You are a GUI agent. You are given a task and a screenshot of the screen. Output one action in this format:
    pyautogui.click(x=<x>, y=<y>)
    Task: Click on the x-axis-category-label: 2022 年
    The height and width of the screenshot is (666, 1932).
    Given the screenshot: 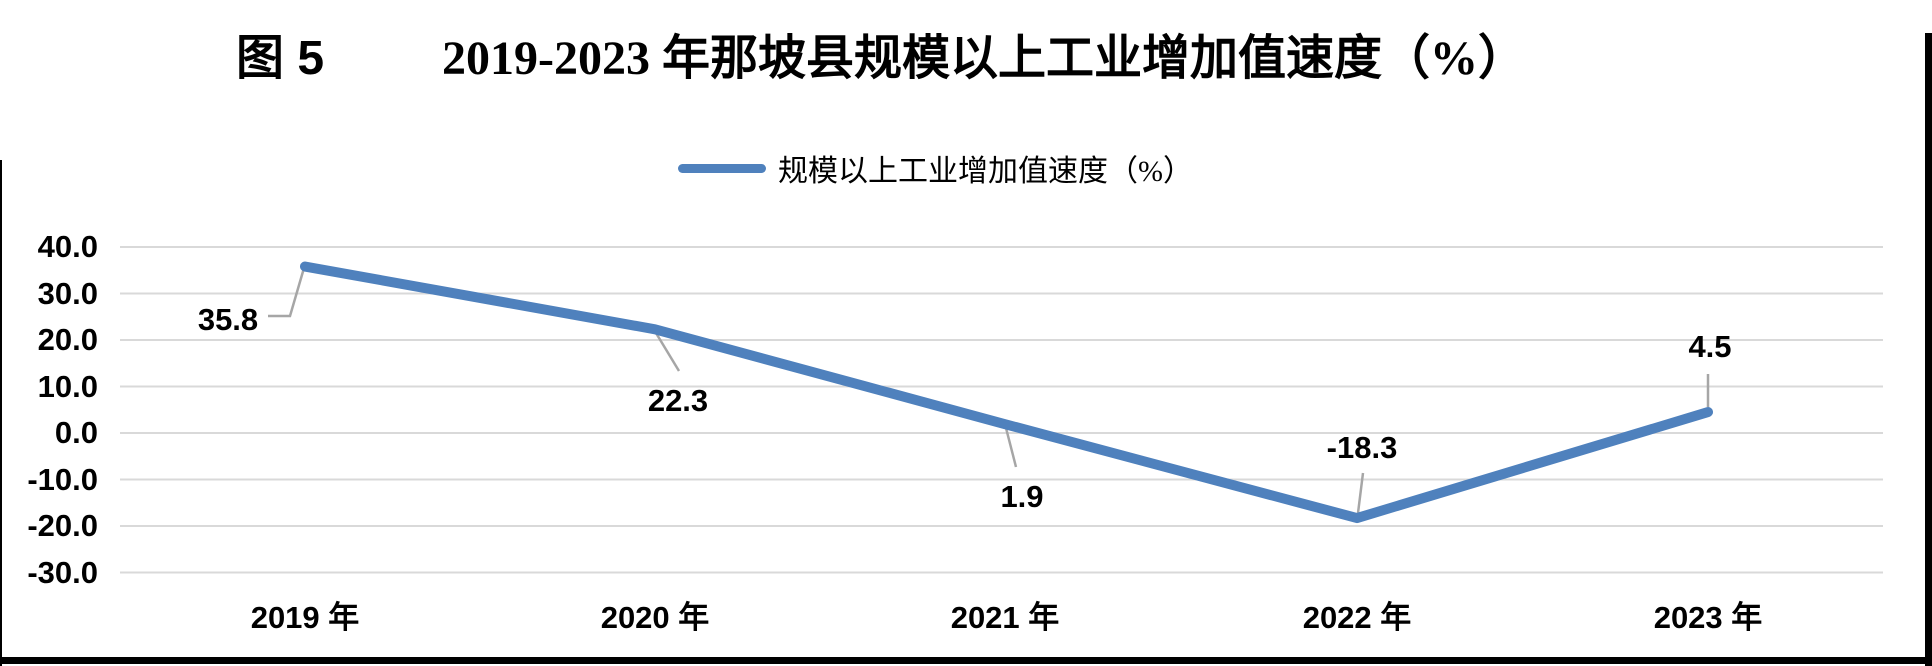 What is the action you would take?
    pyautogui.click(x=1357, y=617)
    